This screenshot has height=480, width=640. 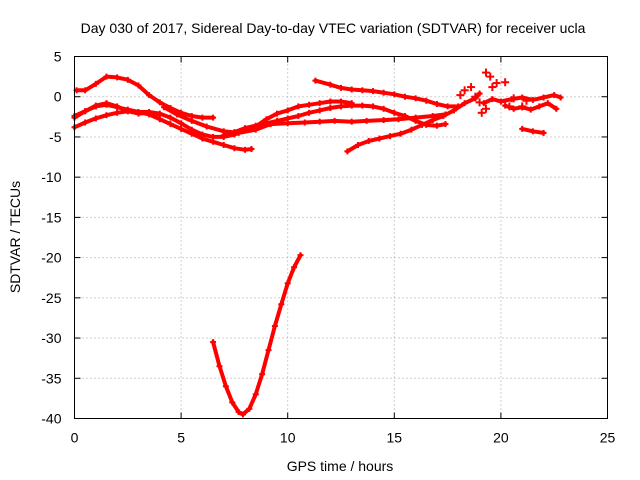 I want to click on y-tick-label: 5, so click(x=58, y=57).